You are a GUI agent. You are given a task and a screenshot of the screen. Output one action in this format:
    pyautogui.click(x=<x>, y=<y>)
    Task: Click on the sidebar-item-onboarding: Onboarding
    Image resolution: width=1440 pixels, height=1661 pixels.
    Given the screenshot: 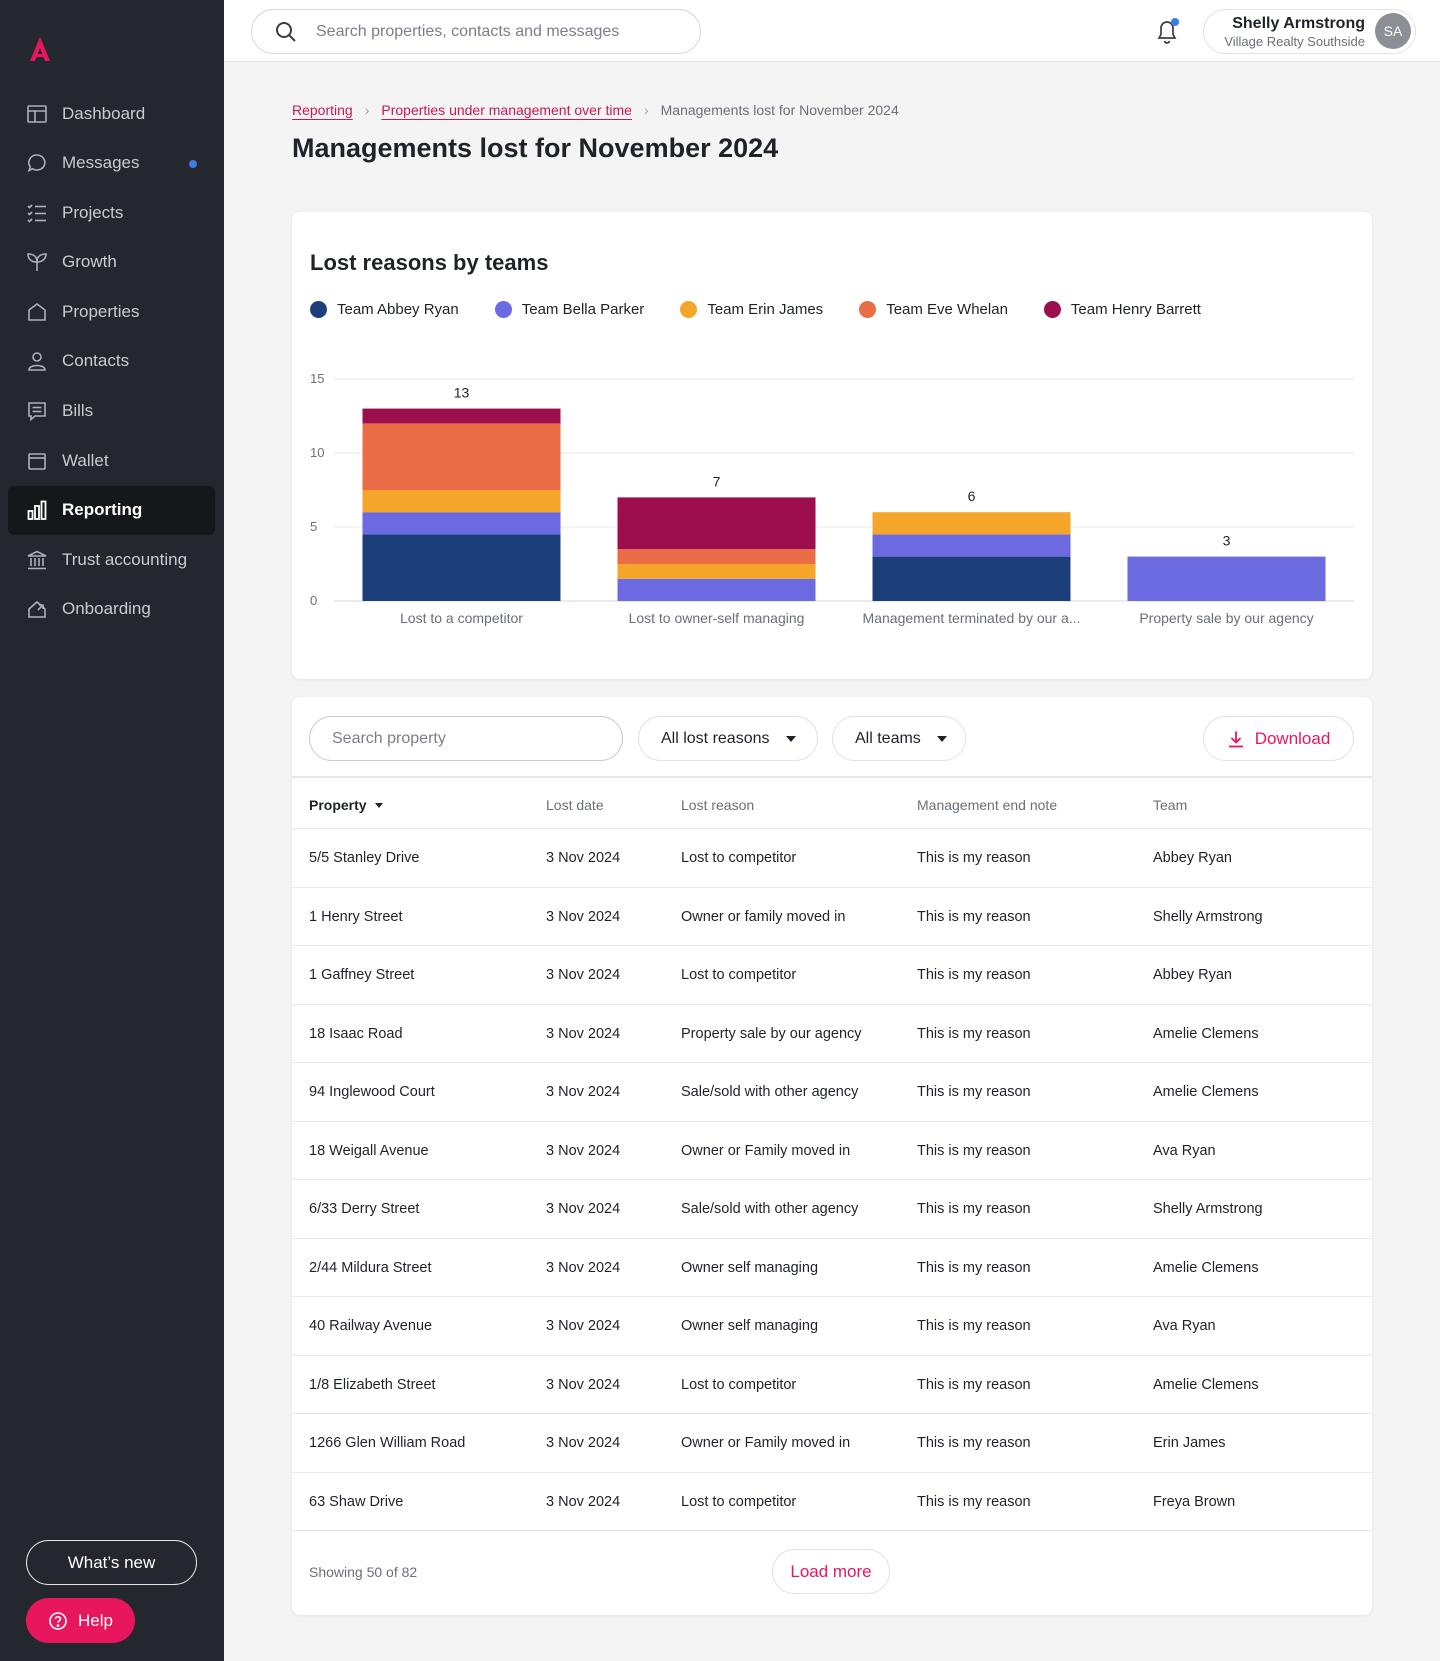 What is the action you would take?
    pyautogui.click(x=111, y=609)
    